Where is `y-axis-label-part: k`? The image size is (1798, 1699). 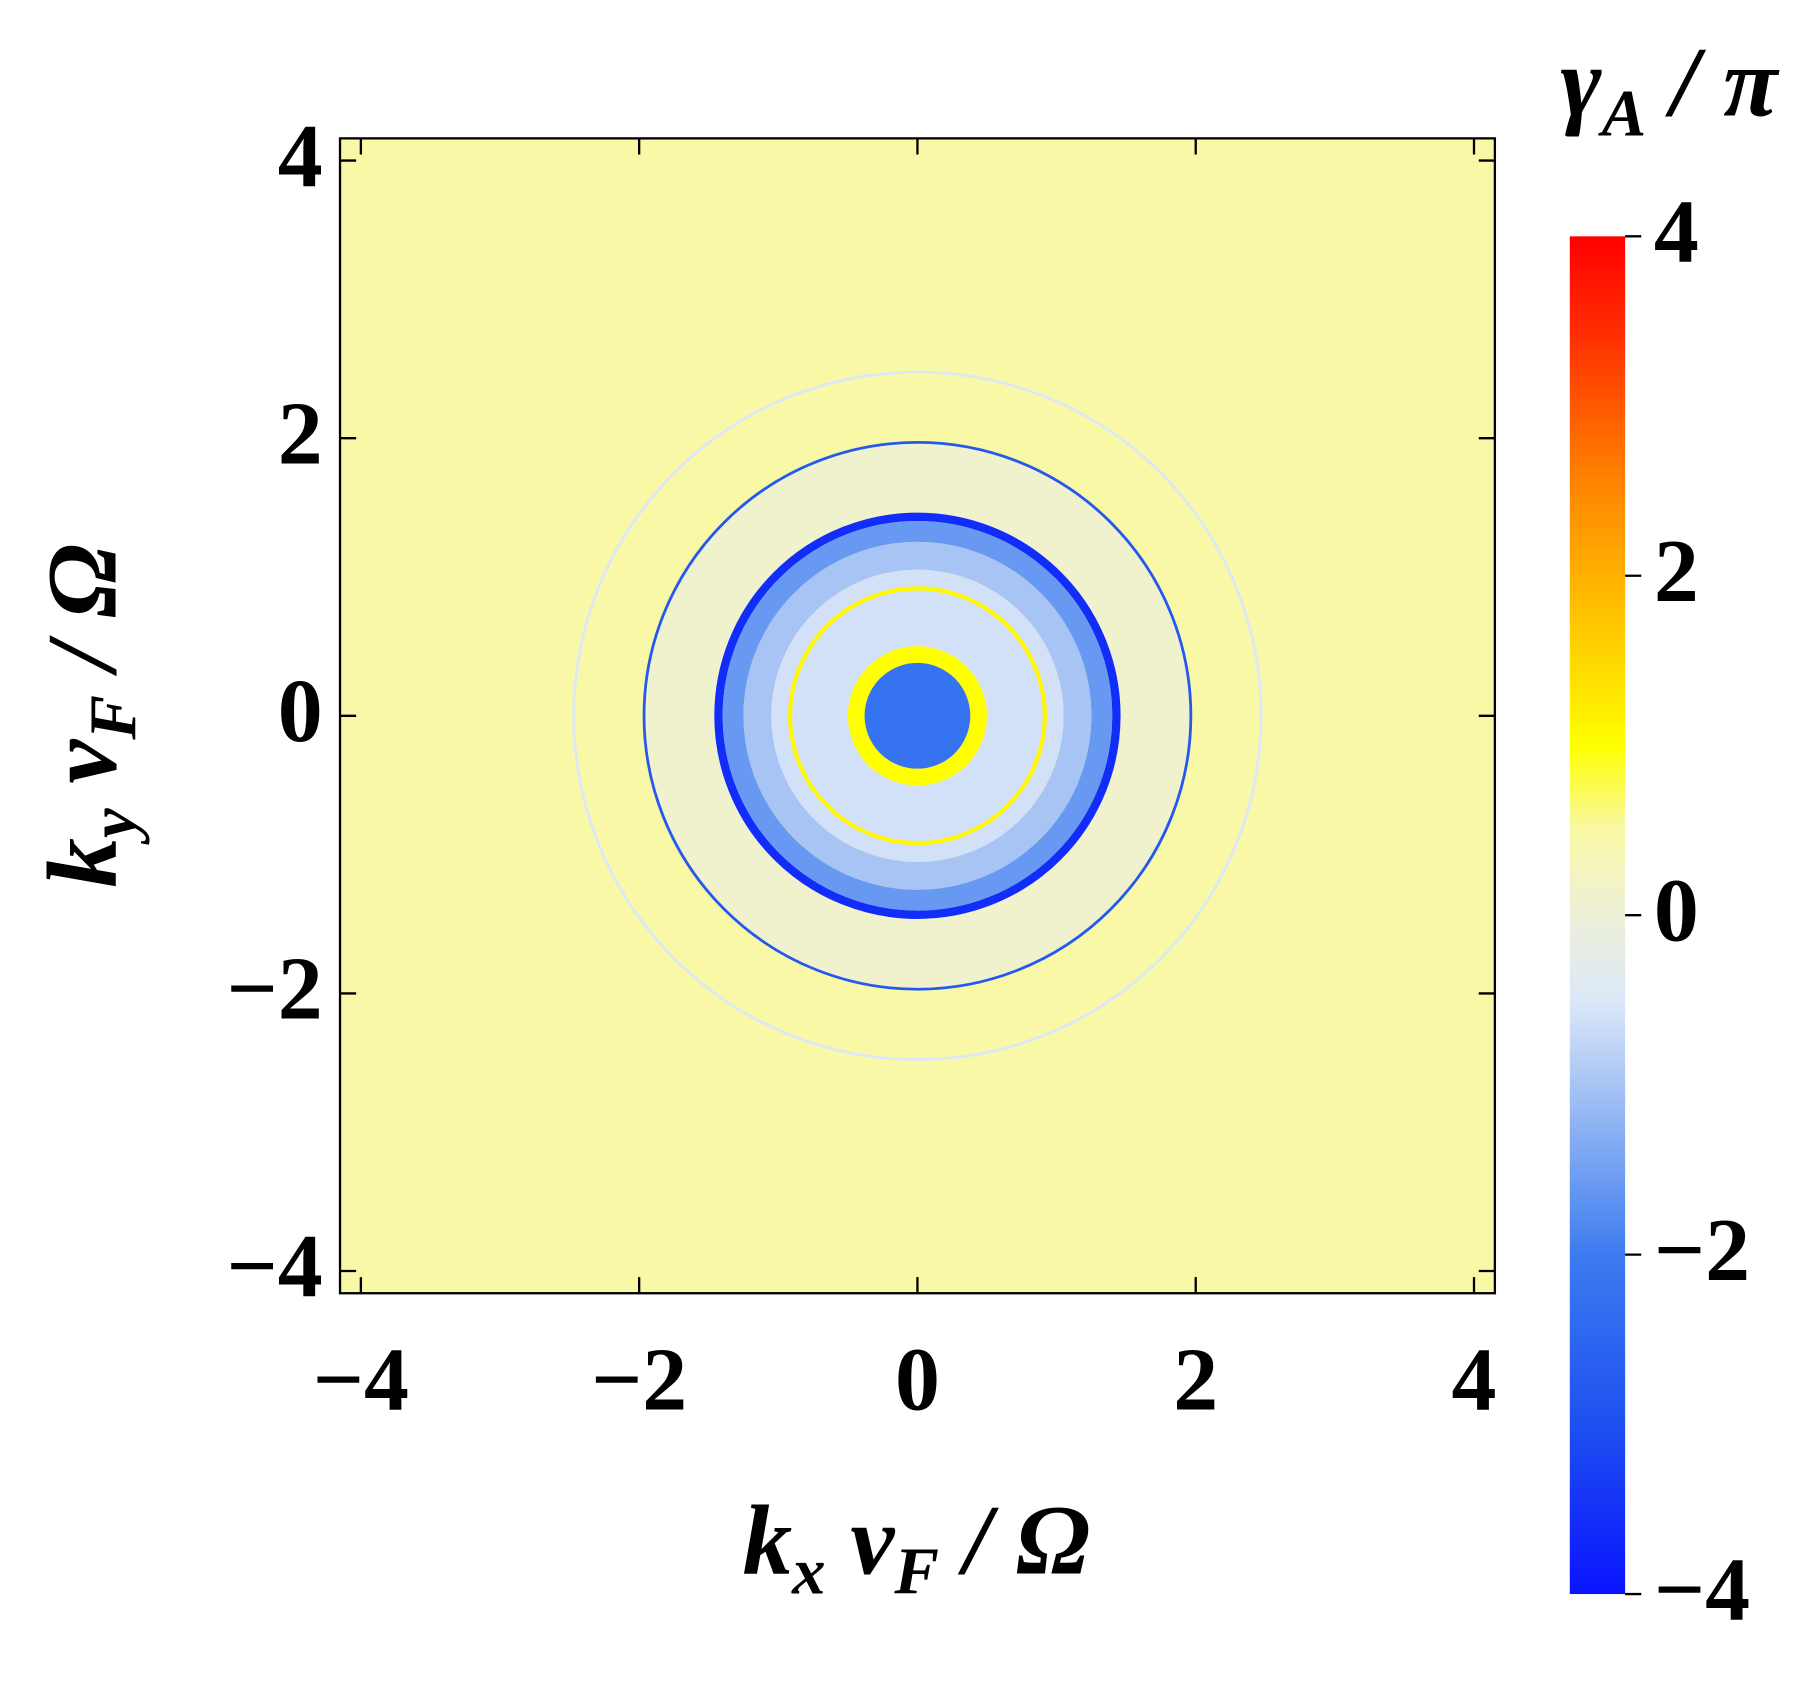 y-axis-label-part: k is located at coordinates (82, 863).